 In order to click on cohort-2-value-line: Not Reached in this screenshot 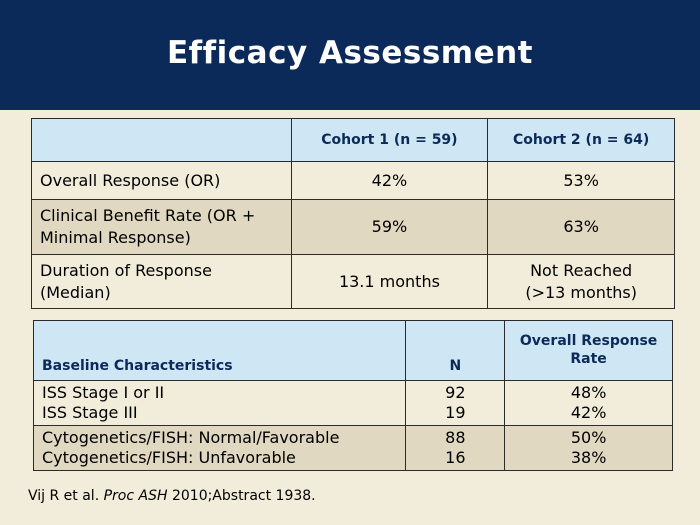, I will do `click(581, 270)`.